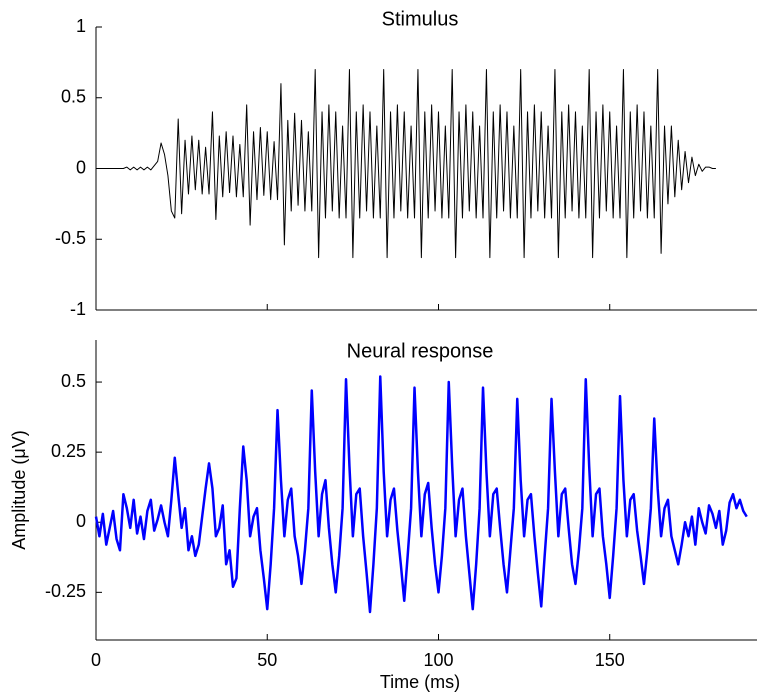 The width and height of the screenshot is (761, 695). Describe the element at coordinates (420, 682) in the screenshot. I see `x-axis-label: Time (ms)` at that location.